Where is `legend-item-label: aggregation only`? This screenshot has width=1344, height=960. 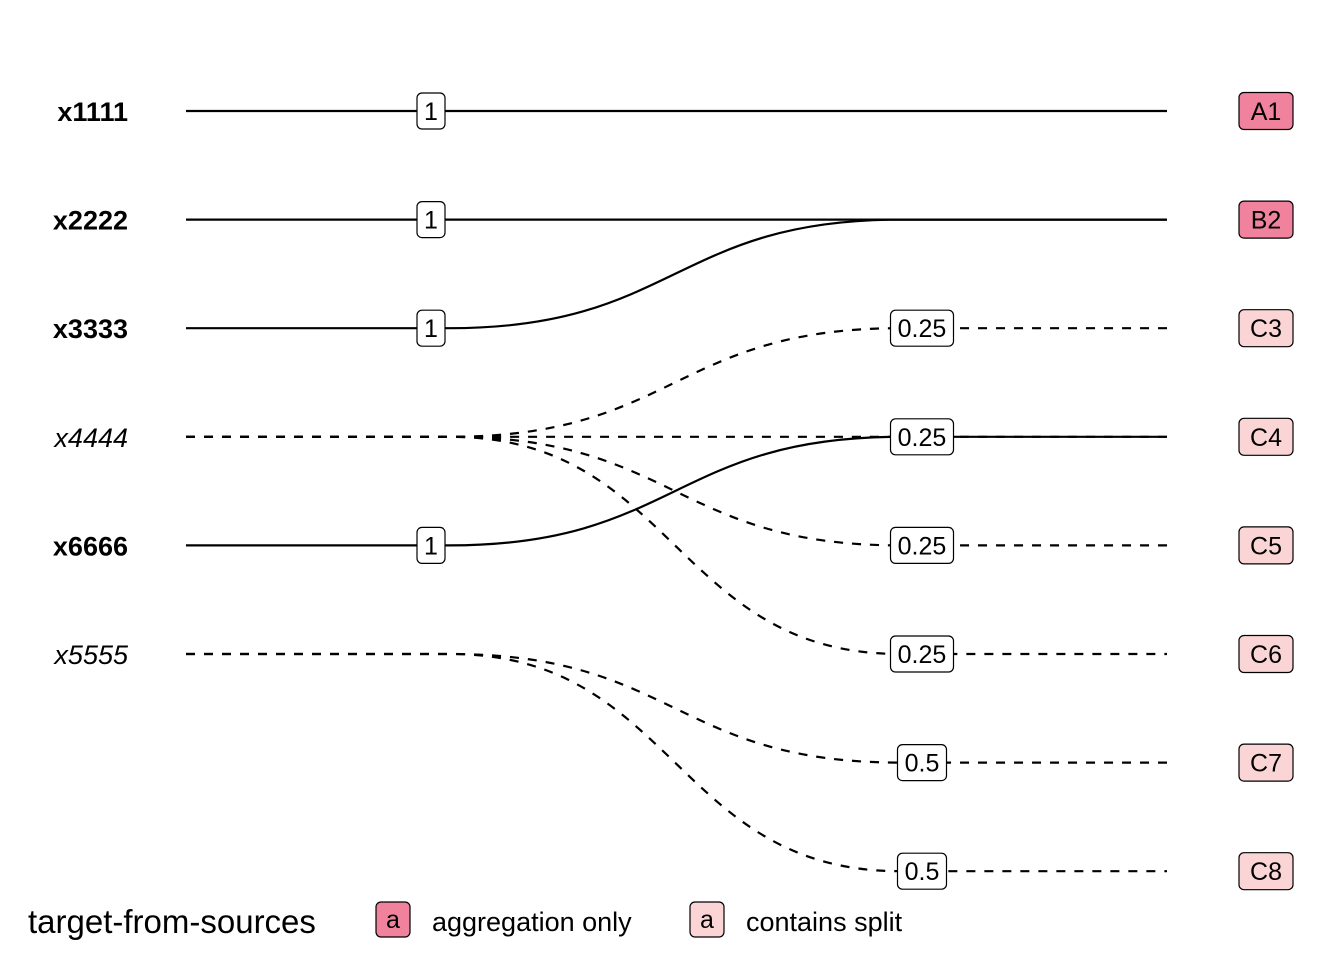
legend-item-label: aggregation only is located at coordinates (532, 922).